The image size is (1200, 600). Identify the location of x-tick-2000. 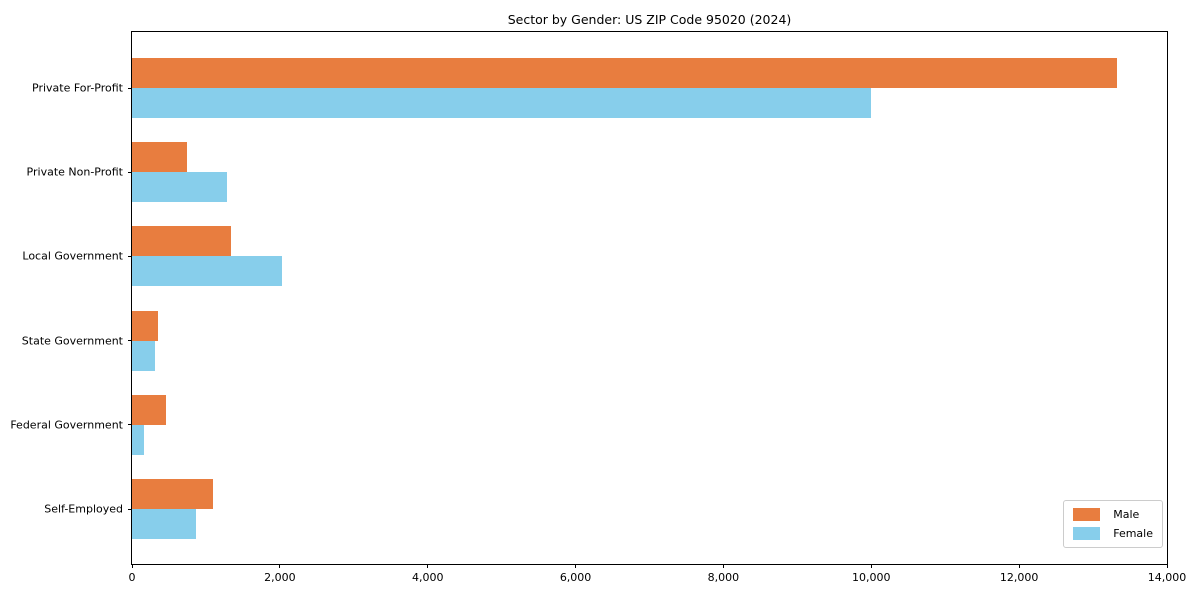
(280, 566).